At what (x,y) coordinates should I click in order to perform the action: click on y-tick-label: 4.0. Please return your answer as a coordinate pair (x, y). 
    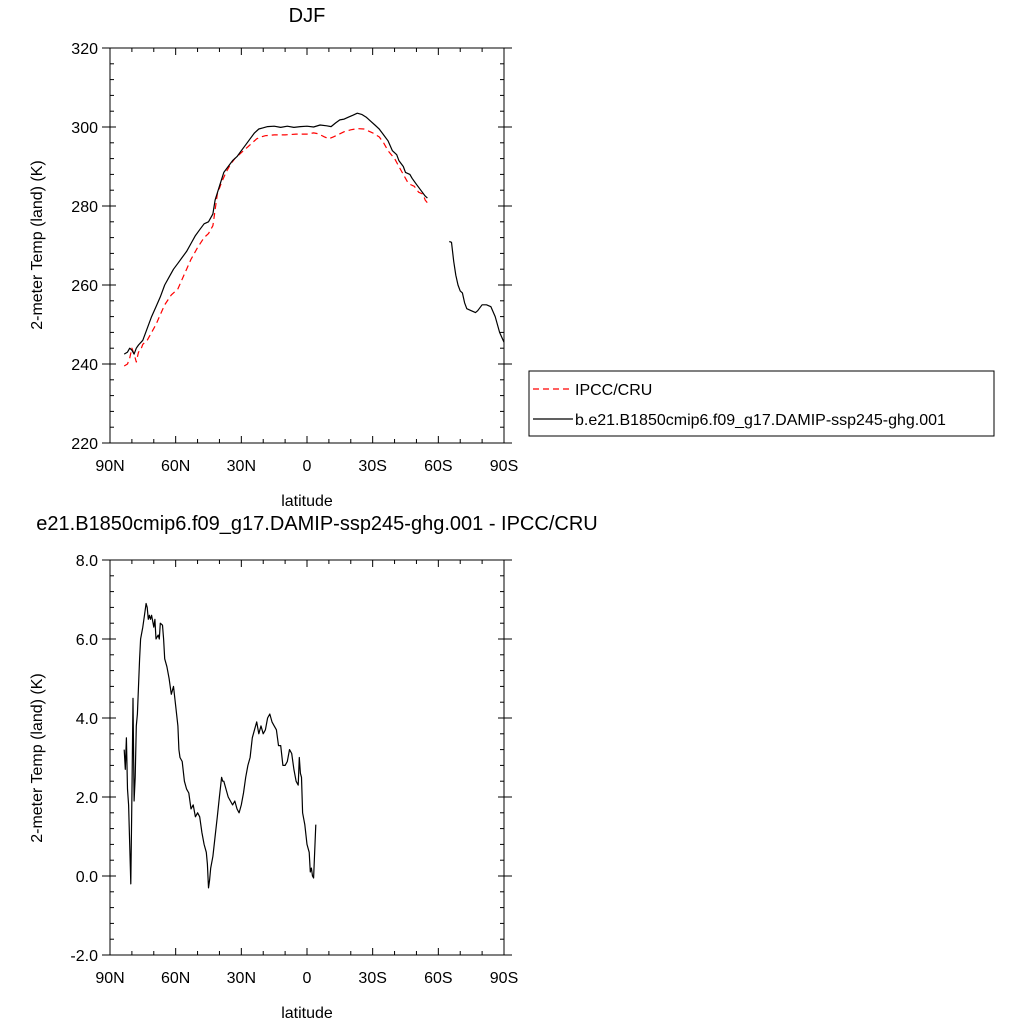
    Looking at the image, I should click on (87, 719).